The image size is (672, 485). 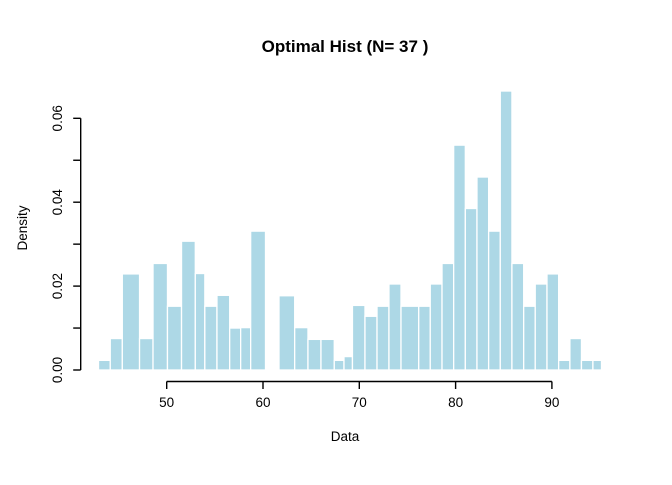 What do you see at coordinates (22, 227) in the screenshot?
I see `y-axis-label: Density` at bounding box center [22, 227].